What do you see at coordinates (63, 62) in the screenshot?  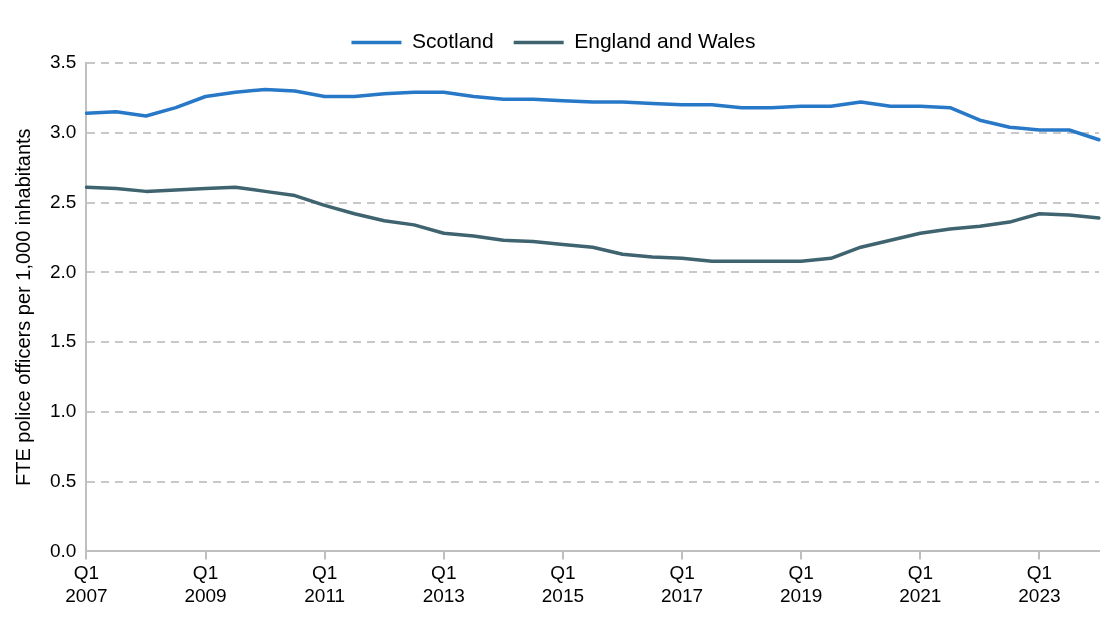 I see `y-tick-label: 3.5` at bounding box center [63, 62].